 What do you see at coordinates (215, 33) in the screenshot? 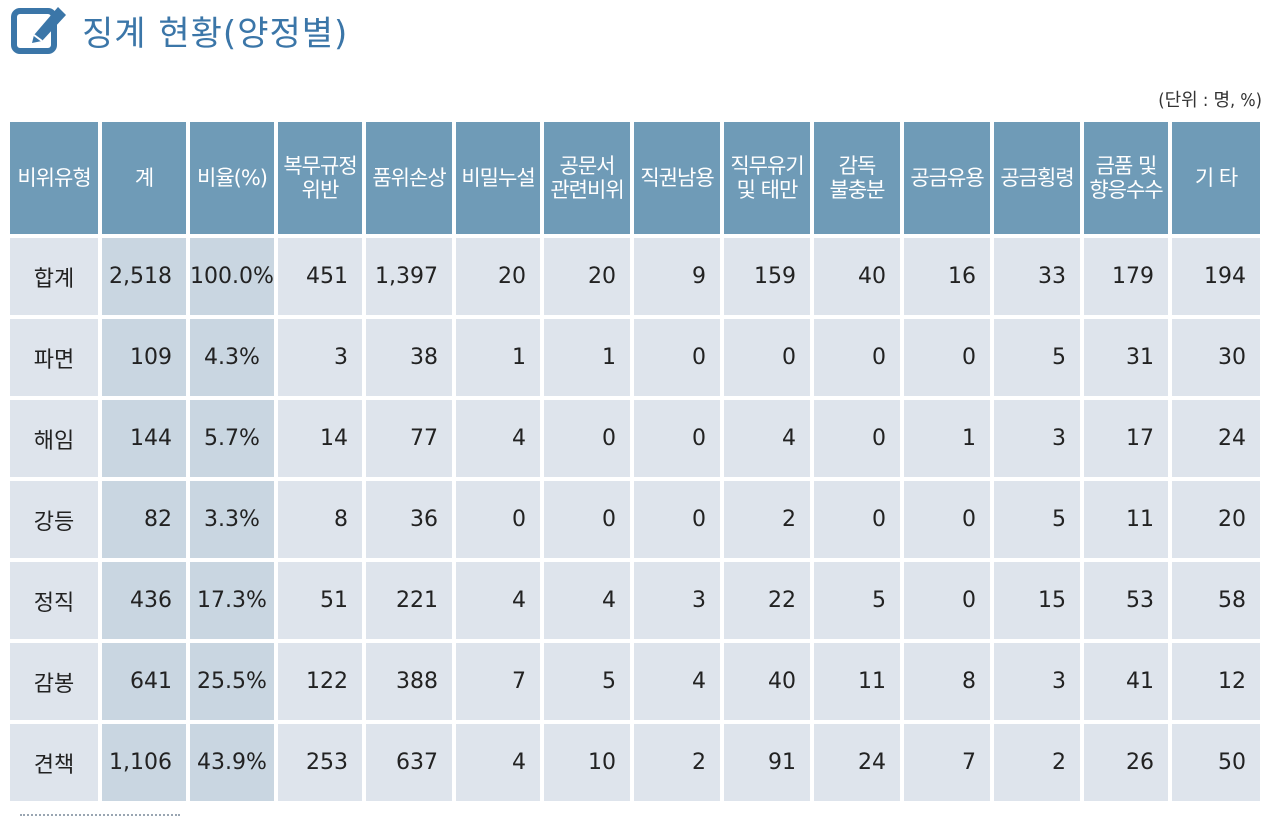
I see `page-title: 징계 현황(양정별)` at bounding box center [215, 33].